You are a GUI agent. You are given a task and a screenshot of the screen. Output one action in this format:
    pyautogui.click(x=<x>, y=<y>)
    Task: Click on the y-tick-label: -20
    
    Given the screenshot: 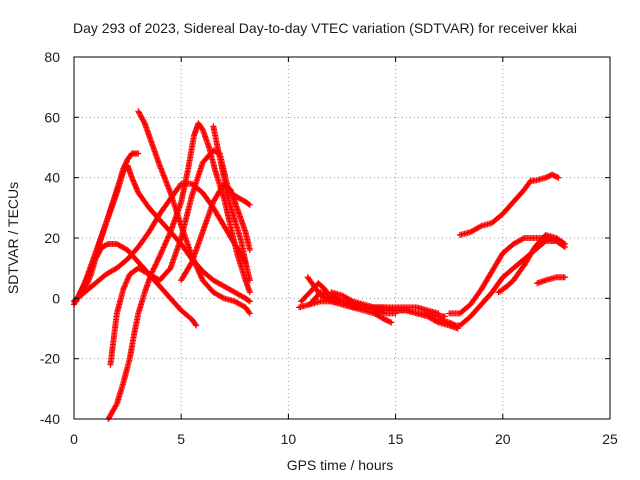 What is the action you would take?
    pyautogui.click(x=50, y=359)
    